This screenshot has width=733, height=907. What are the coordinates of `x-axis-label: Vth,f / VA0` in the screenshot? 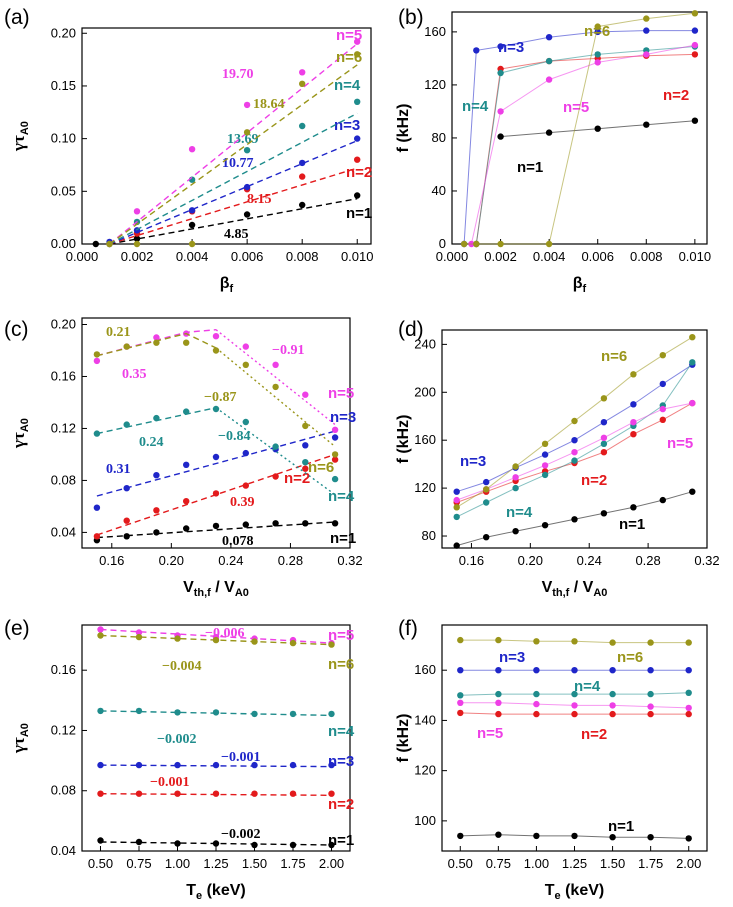 It's located at (575, 589).